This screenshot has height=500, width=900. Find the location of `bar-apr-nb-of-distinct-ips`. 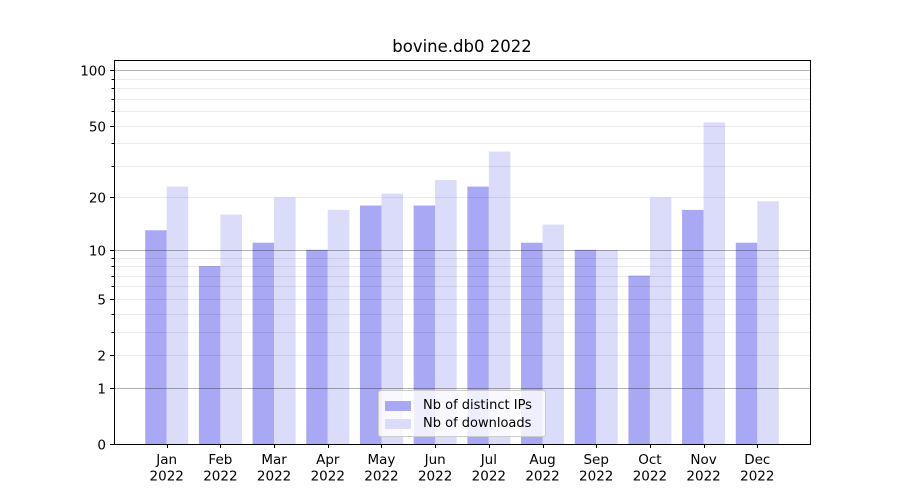

bar-apr-nb-of-distinct-ips is located at coordinates (317, 346).